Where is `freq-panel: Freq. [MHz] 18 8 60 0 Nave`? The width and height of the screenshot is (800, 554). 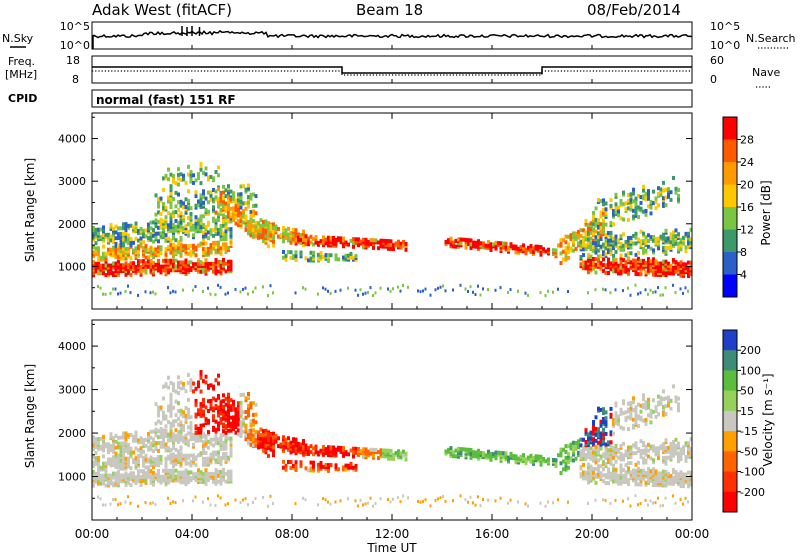
freq-panel: Freq. [MHz] 18 8 60 0 Nave is located at coordinates (392, 71).